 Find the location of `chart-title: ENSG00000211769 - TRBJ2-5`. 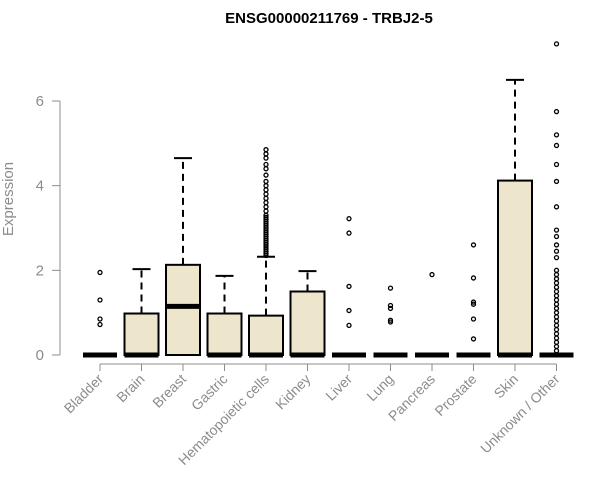

chart-title: ENSG00000211769 - TRBJ2-5 is located at coordinates (329, 18).